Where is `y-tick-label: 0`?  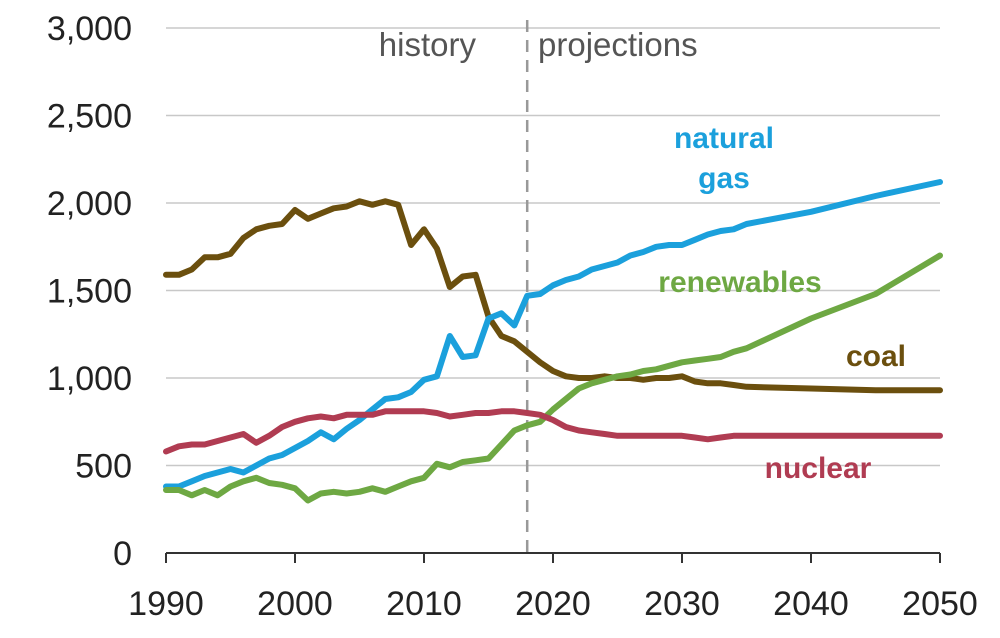 y-tick-label: 0 is located at coordinates (122, 554).